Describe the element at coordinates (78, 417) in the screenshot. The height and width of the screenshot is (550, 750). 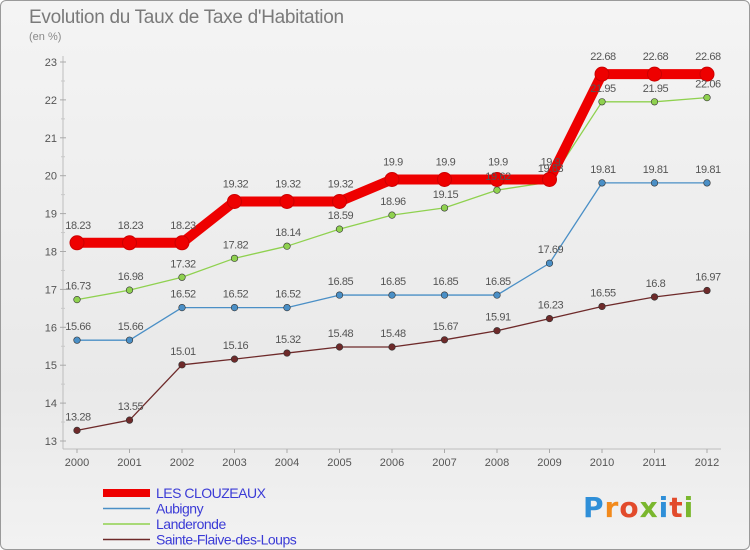
I see `data-label: 13.28` at that location.